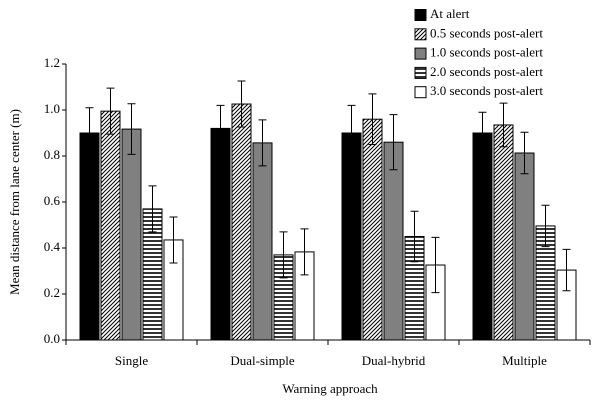 Image resolution: width=598 pixels, height=406 pixels. What do you see at coordinates (52, 292) in the screenshot?
I see `y-tick-label: 0.2` at bounding box center [52, 292].